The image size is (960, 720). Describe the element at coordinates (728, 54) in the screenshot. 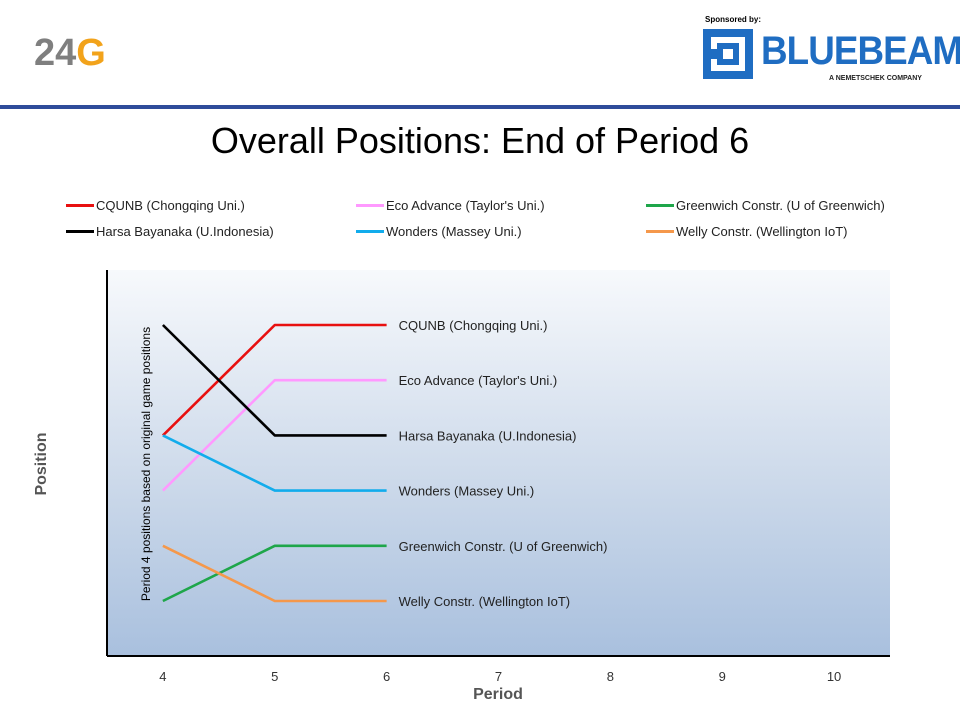

I see `bluebeam-mark-icon` at that location.